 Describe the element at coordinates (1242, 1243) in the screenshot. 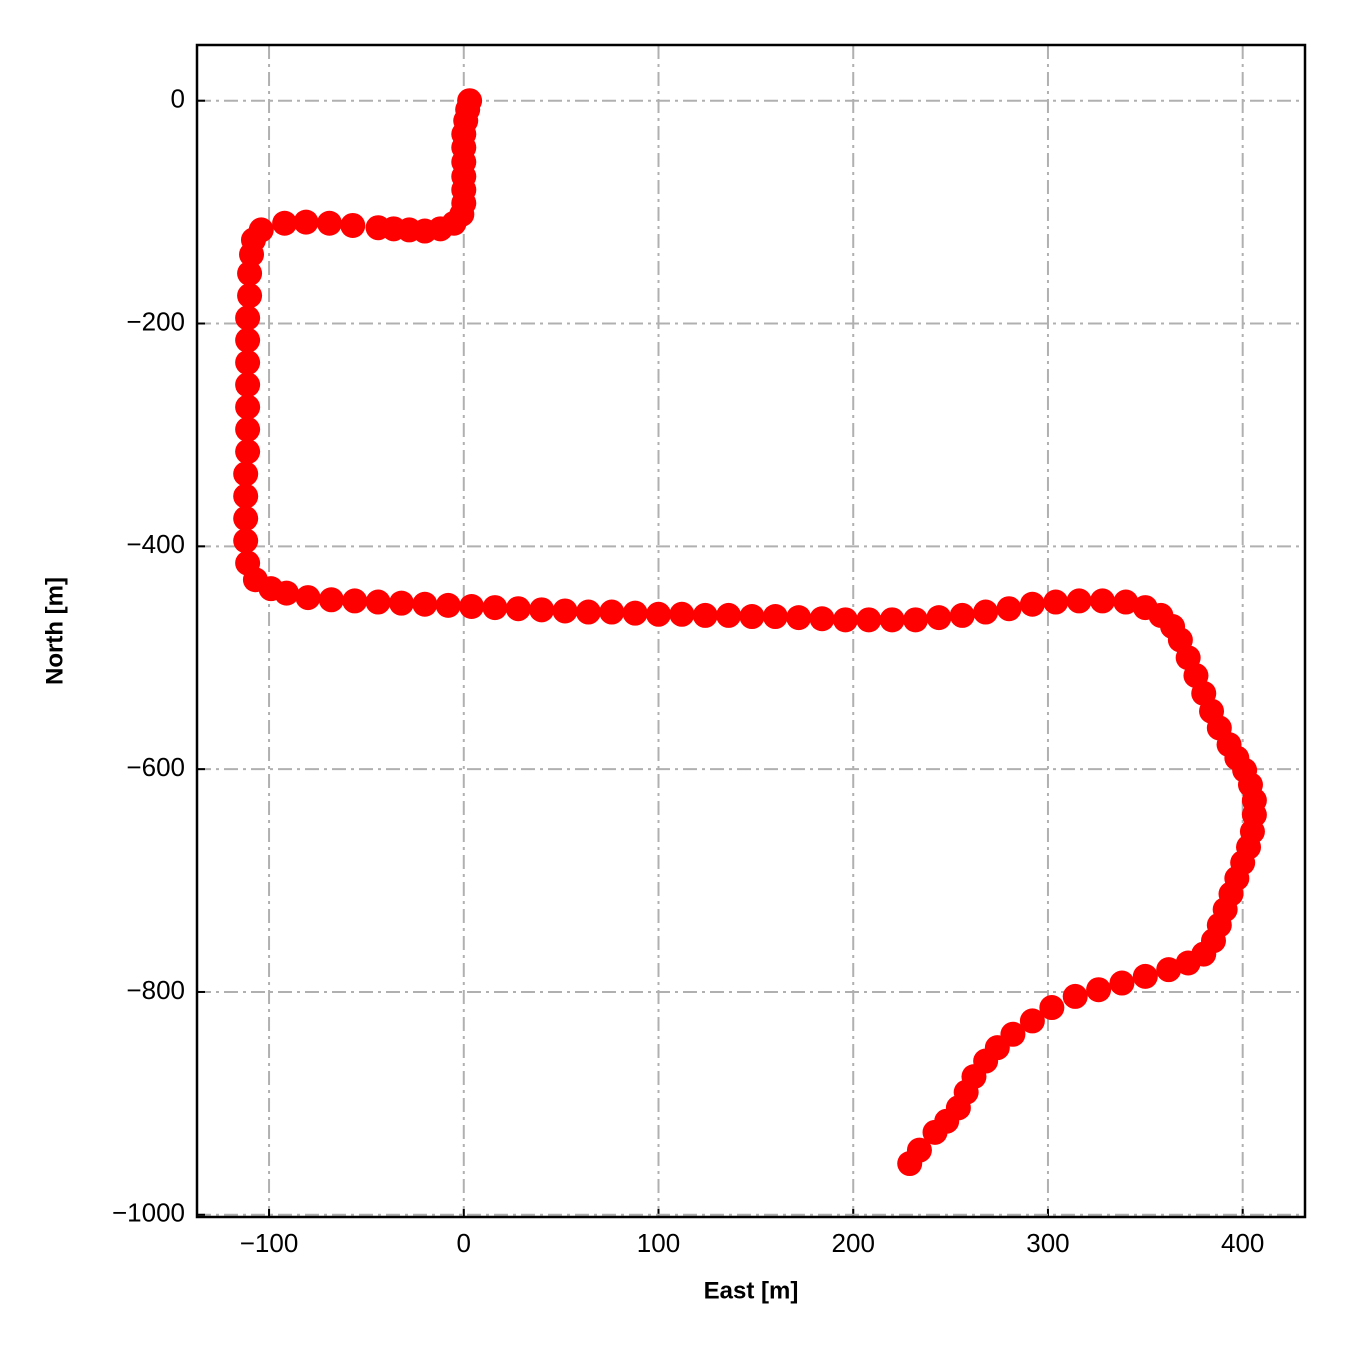

I see `x-tick-label: 400` at that location.